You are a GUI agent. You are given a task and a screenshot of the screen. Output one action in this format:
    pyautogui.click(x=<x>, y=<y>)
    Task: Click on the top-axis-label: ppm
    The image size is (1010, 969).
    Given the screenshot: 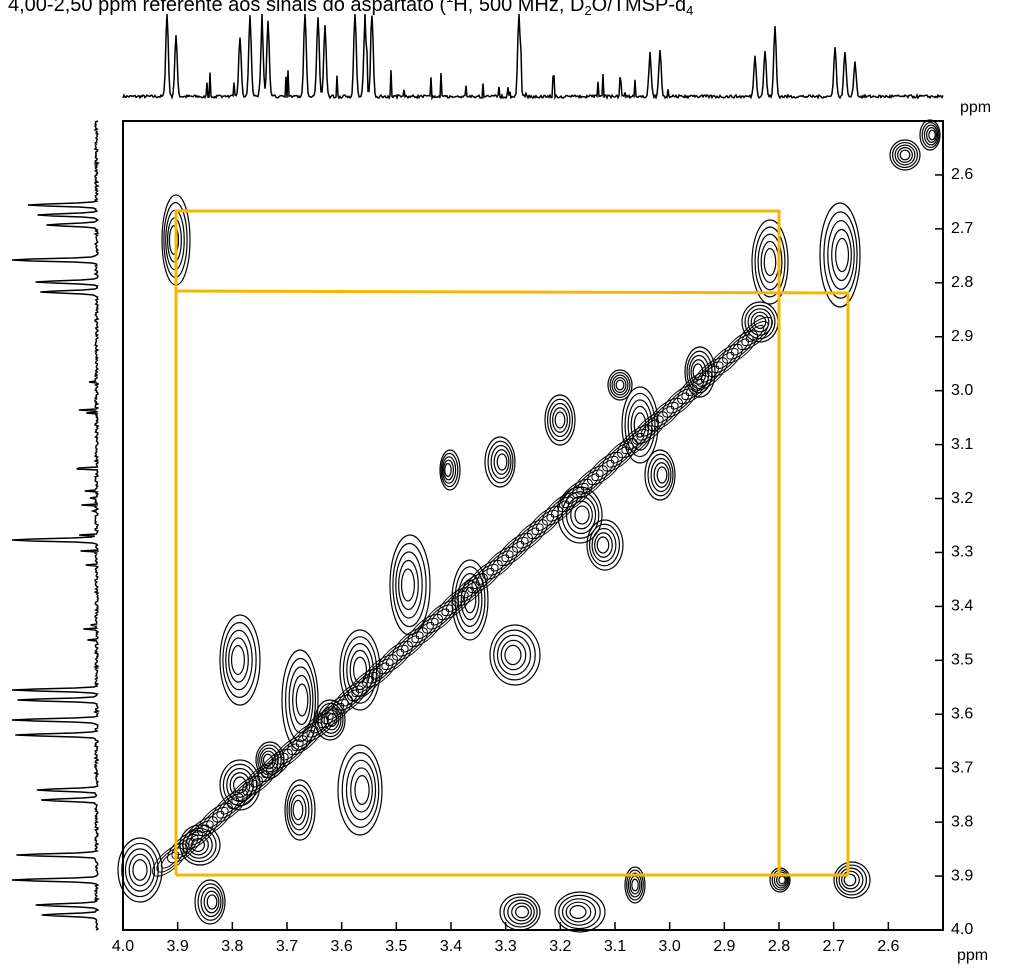 What is the action you would take?
    pyautogui.click(x=975, y=107)
    